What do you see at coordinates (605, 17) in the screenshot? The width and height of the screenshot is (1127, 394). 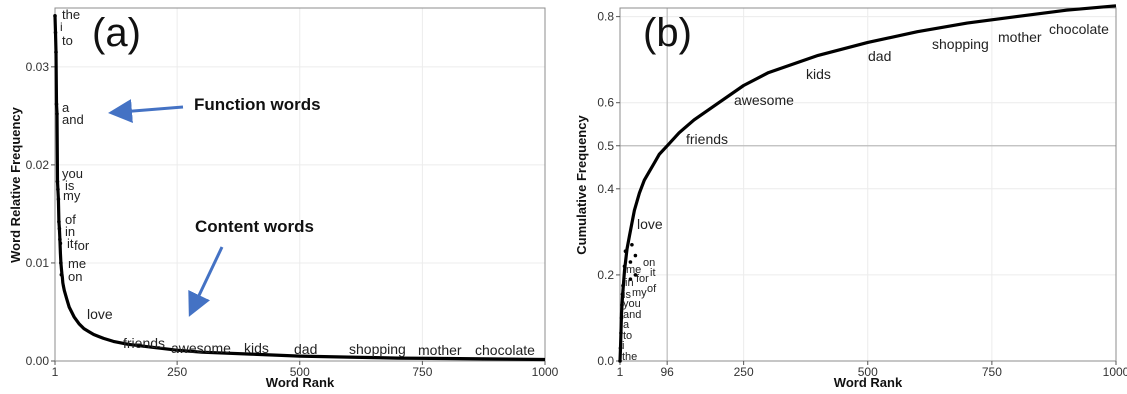 I see `y-tick-label: 0.8` at bounding box center [605, 17].